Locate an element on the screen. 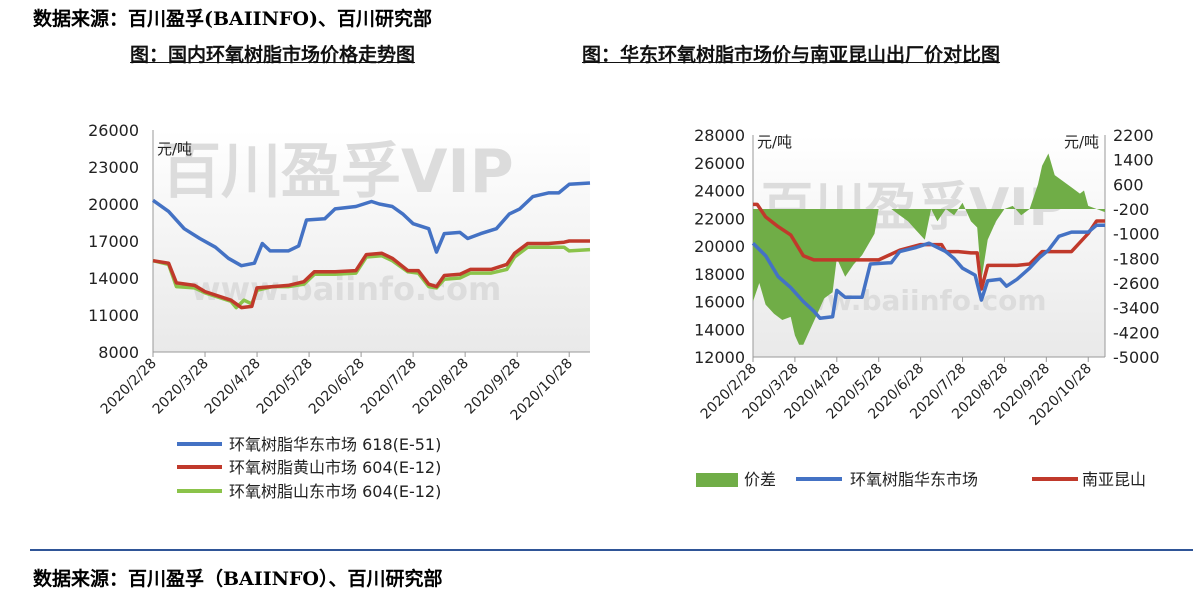 The image size is (1197, 600). y-tick-label: 23000 is located at coordinates (113, 167).